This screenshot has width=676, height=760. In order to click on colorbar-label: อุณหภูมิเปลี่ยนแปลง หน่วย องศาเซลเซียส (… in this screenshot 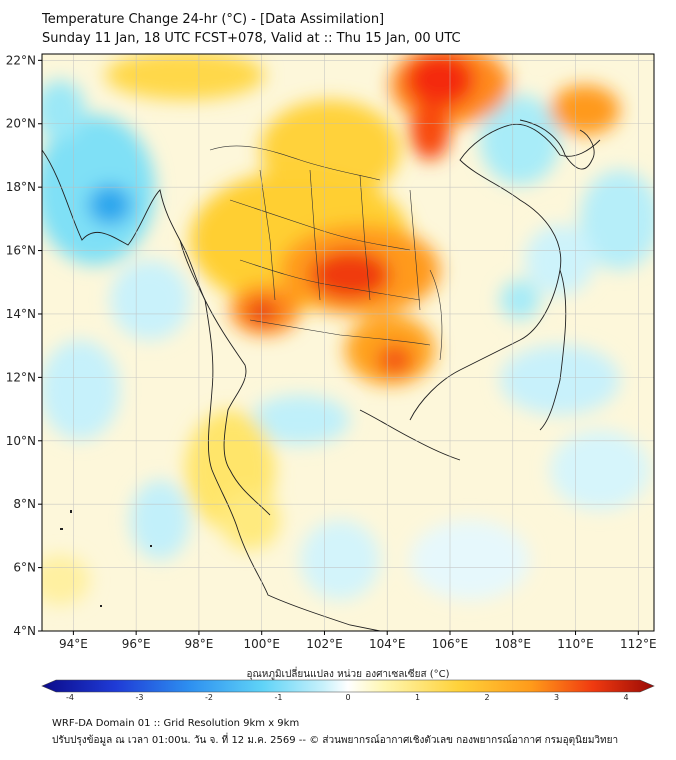, I will do `click(347, 673)`.